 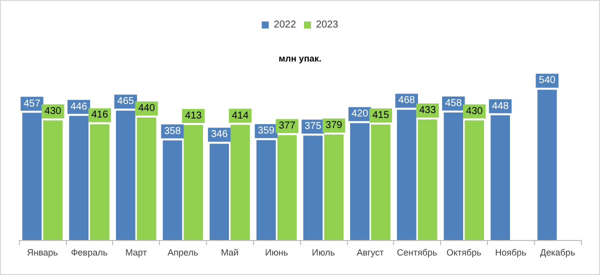 What do you see at coordinates (453, 104) in the screenshot?
I see `data-label: 458` at bounding box center [453, 104].